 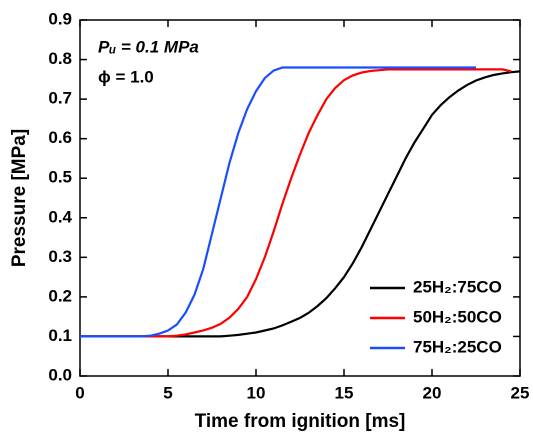 I want to click on y-tick-label: 0.6, so click(x=60, y=137).